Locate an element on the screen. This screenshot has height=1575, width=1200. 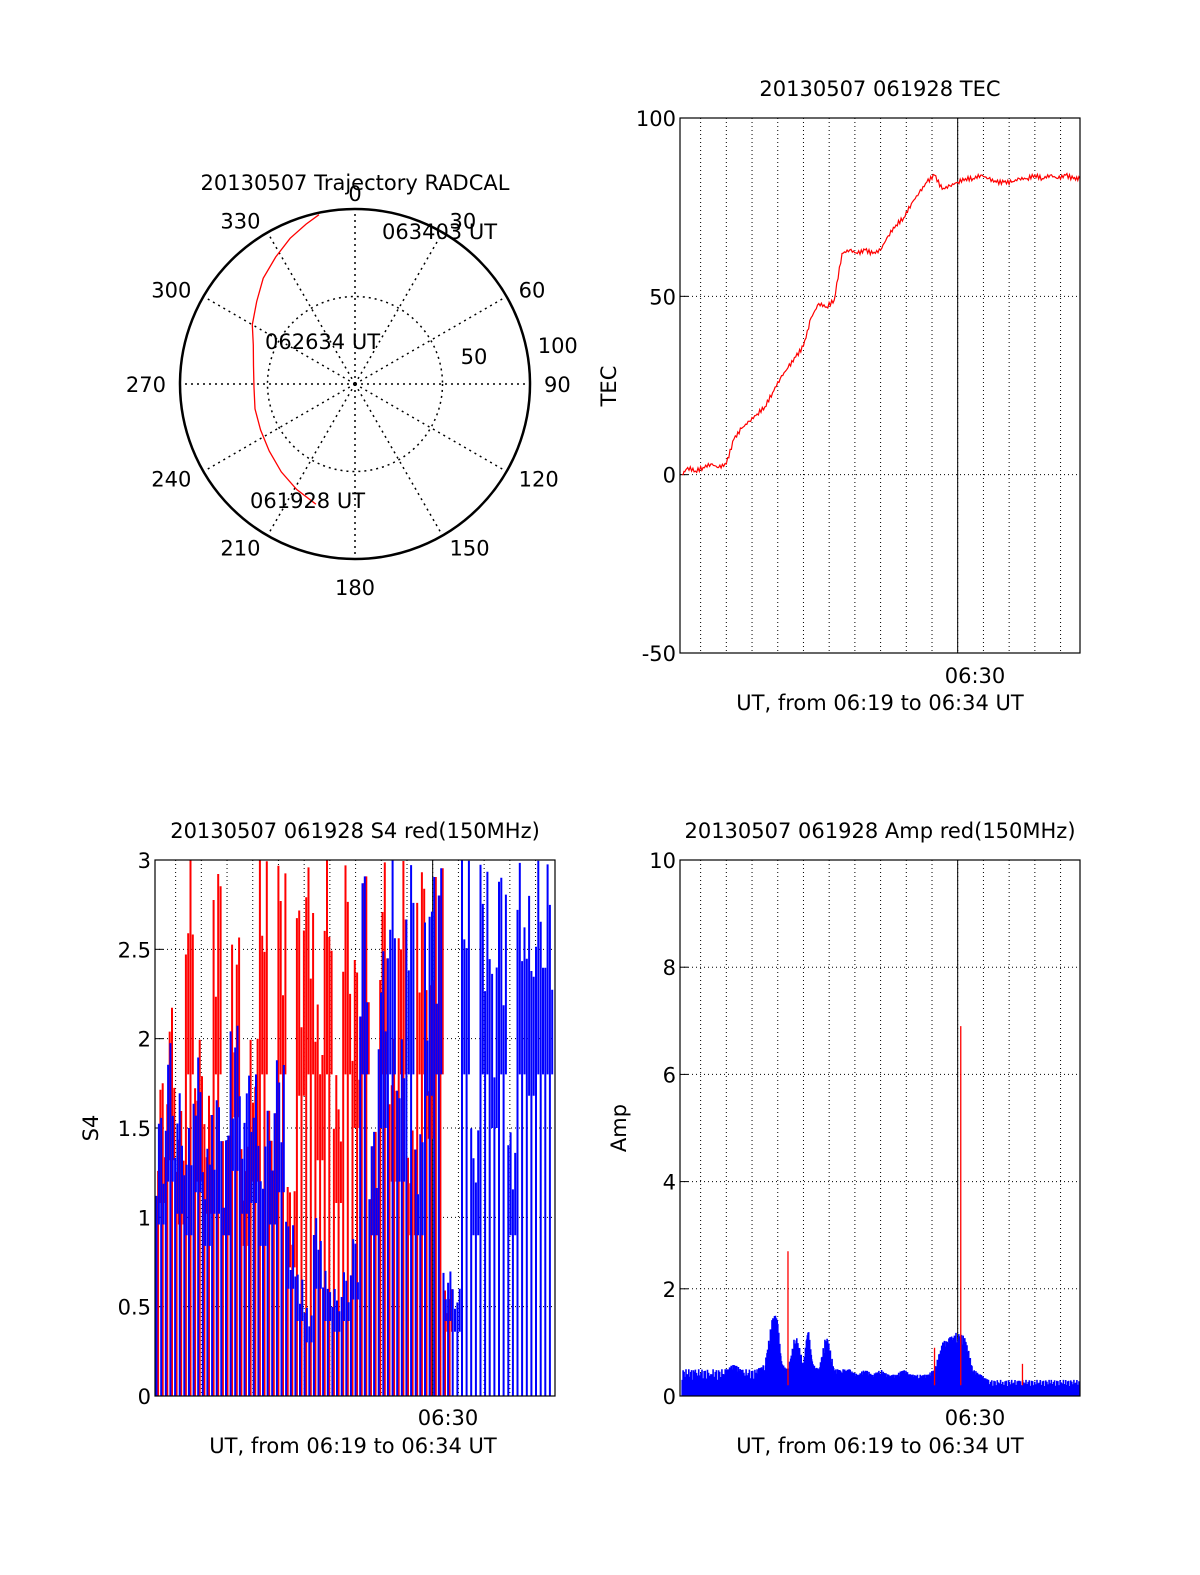
polar-inner-circle is located at coordinates (355, 384).